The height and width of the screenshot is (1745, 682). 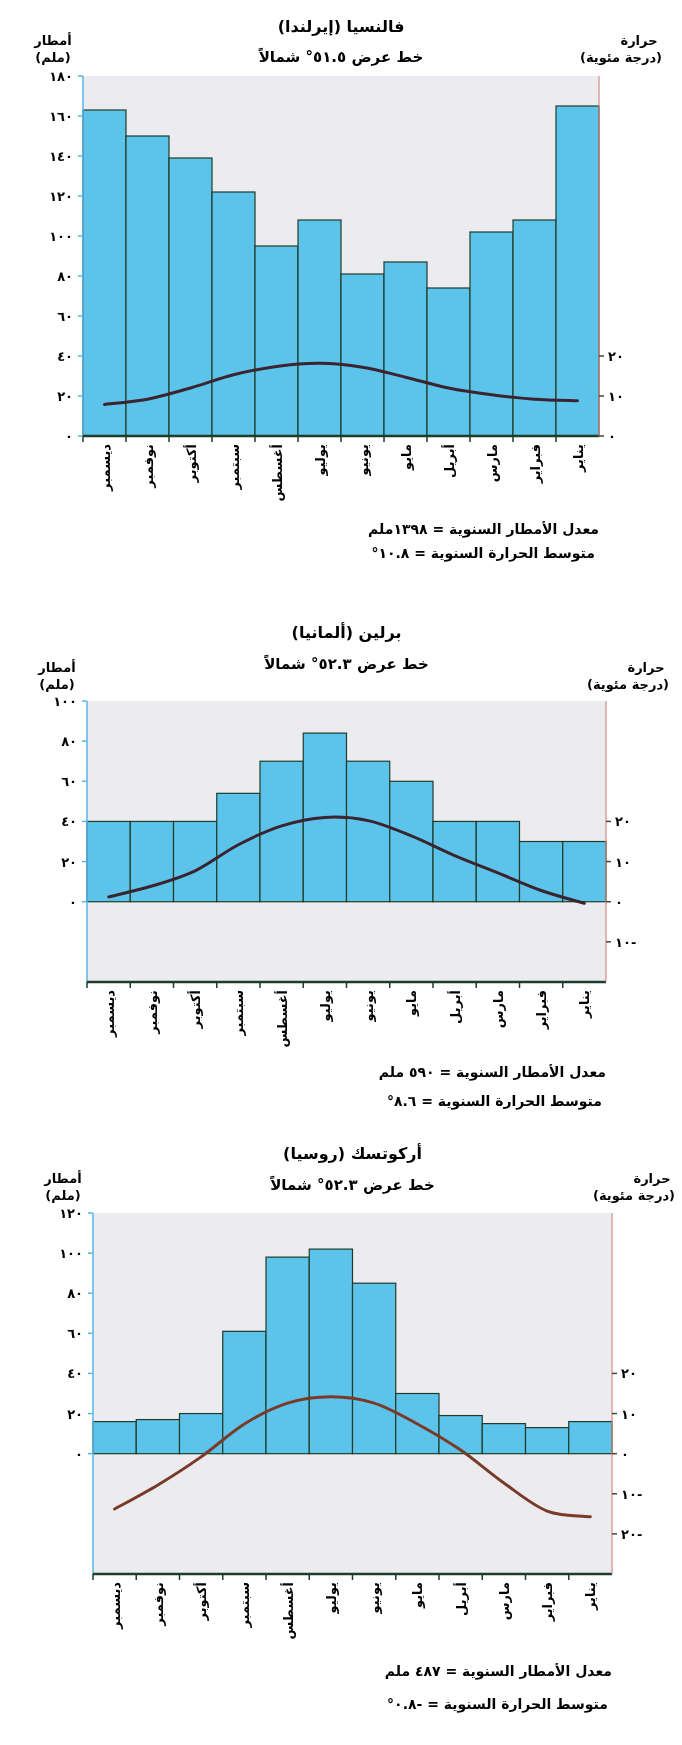 I want to click on text: متوسط الحرارة السنوية = ٨.٦°, so click(x=494, y=1101).